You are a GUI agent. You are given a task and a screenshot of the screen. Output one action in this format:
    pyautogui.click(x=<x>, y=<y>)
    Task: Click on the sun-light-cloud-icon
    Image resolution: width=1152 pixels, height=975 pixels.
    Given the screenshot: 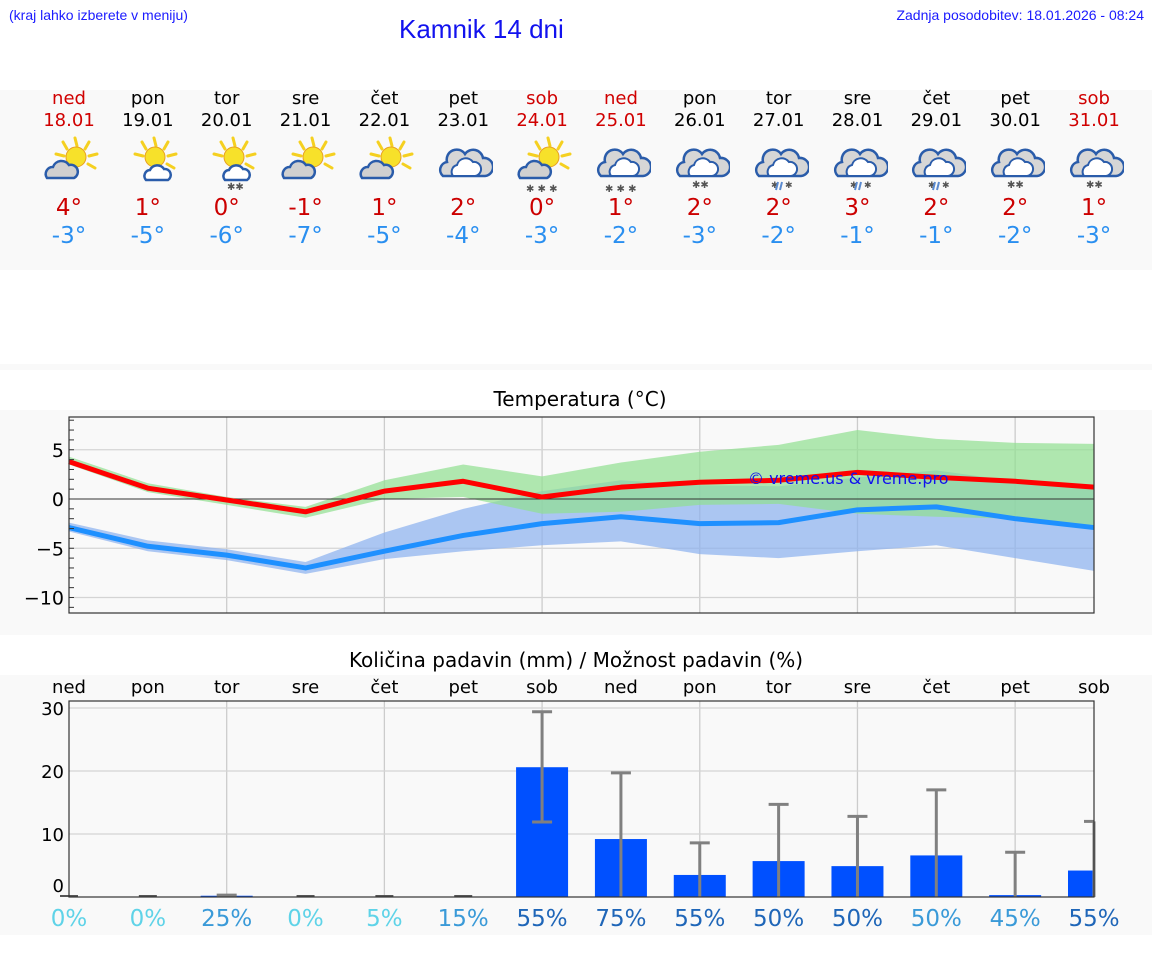 What is the action you would take?
    pyautogui.click(x=148, y=164)
    